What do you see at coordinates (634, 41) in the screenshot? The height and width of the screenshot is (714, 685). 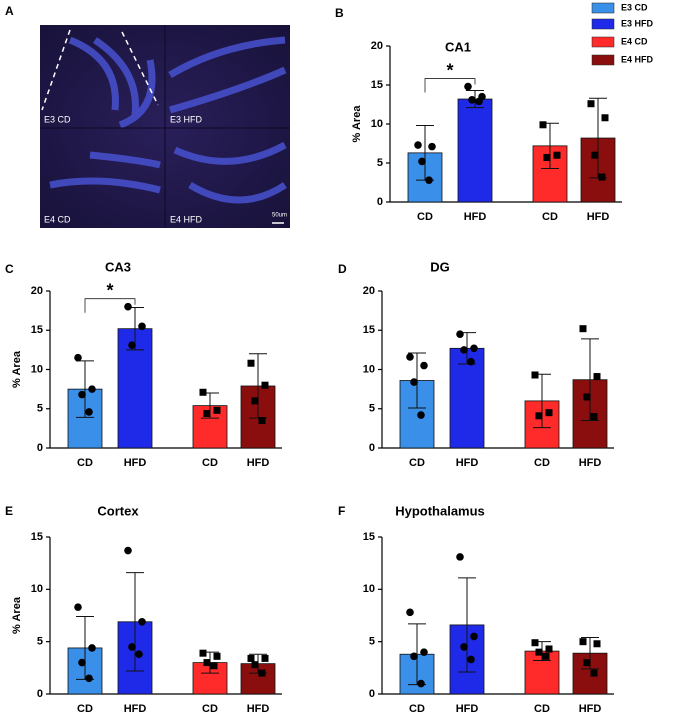 I see `legend-label: E4 CD` at bounding box center [634, 41].